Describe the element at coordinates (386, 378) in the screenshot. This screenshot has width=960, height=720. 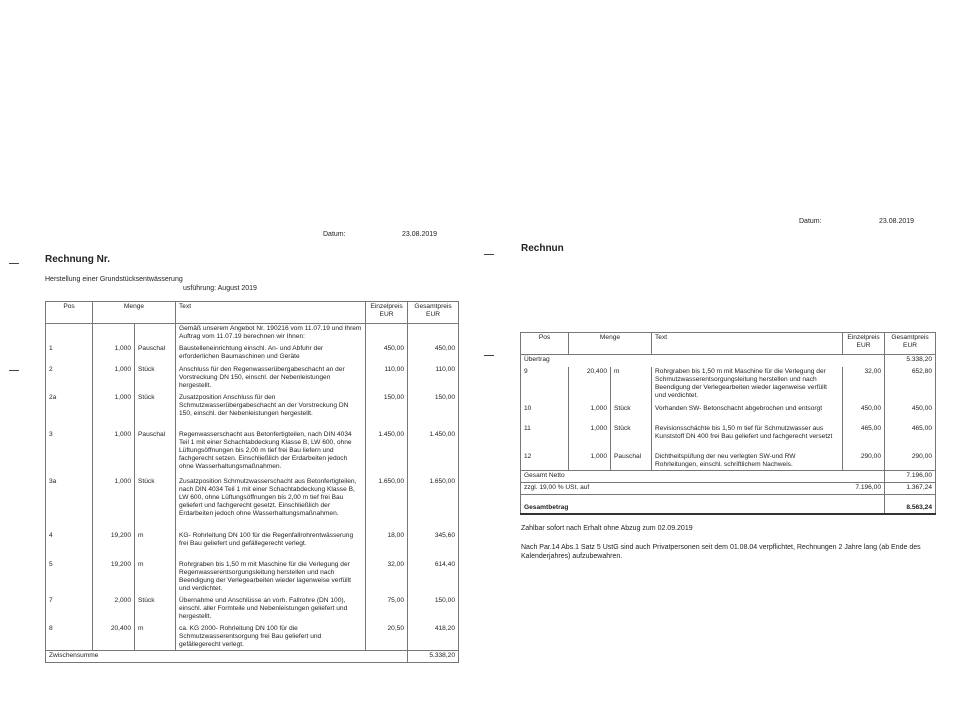
I see `row-unit-price: 110,00` at that location.